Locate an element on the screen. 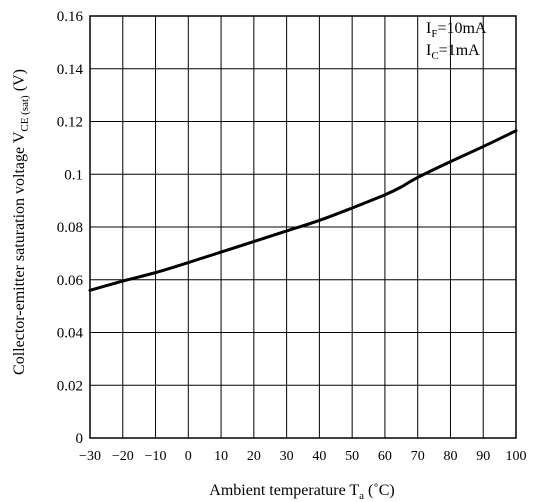  y-tick-label: 0.1 is located at coordinates (73, 175).